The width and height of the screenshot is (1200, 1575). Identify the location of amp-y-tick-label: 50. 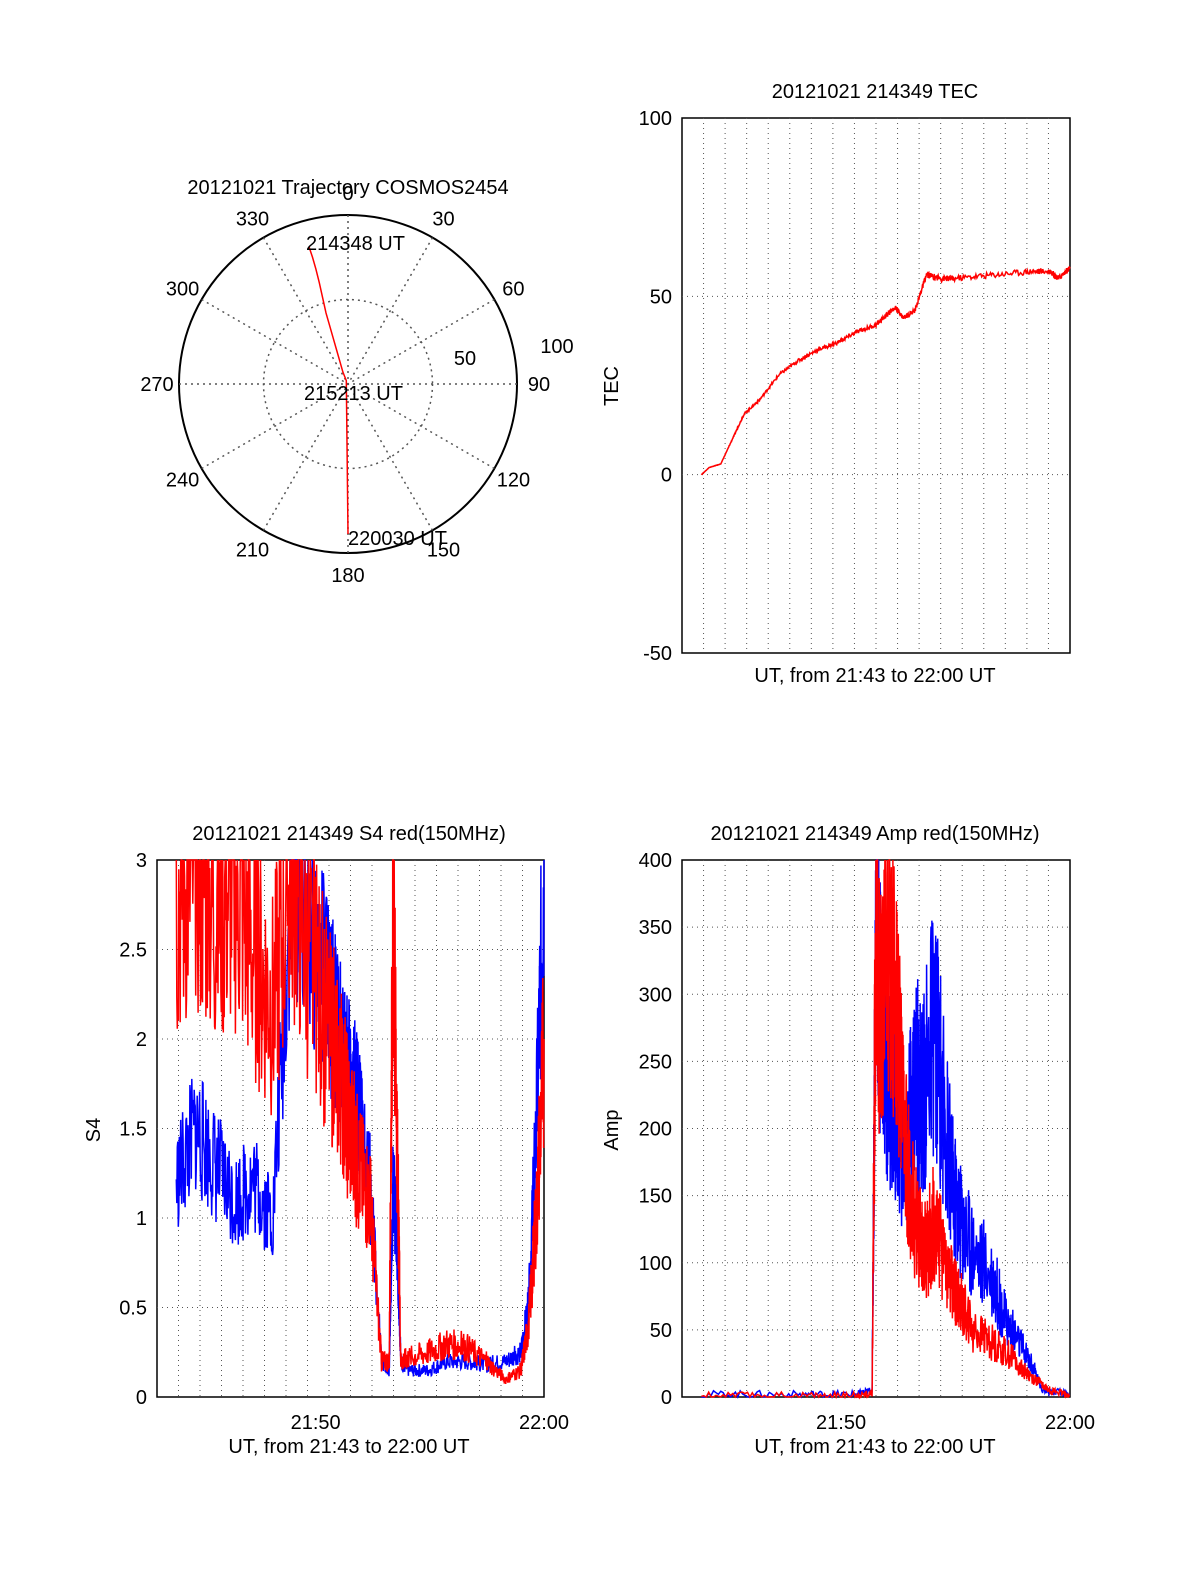
(661, 1331).